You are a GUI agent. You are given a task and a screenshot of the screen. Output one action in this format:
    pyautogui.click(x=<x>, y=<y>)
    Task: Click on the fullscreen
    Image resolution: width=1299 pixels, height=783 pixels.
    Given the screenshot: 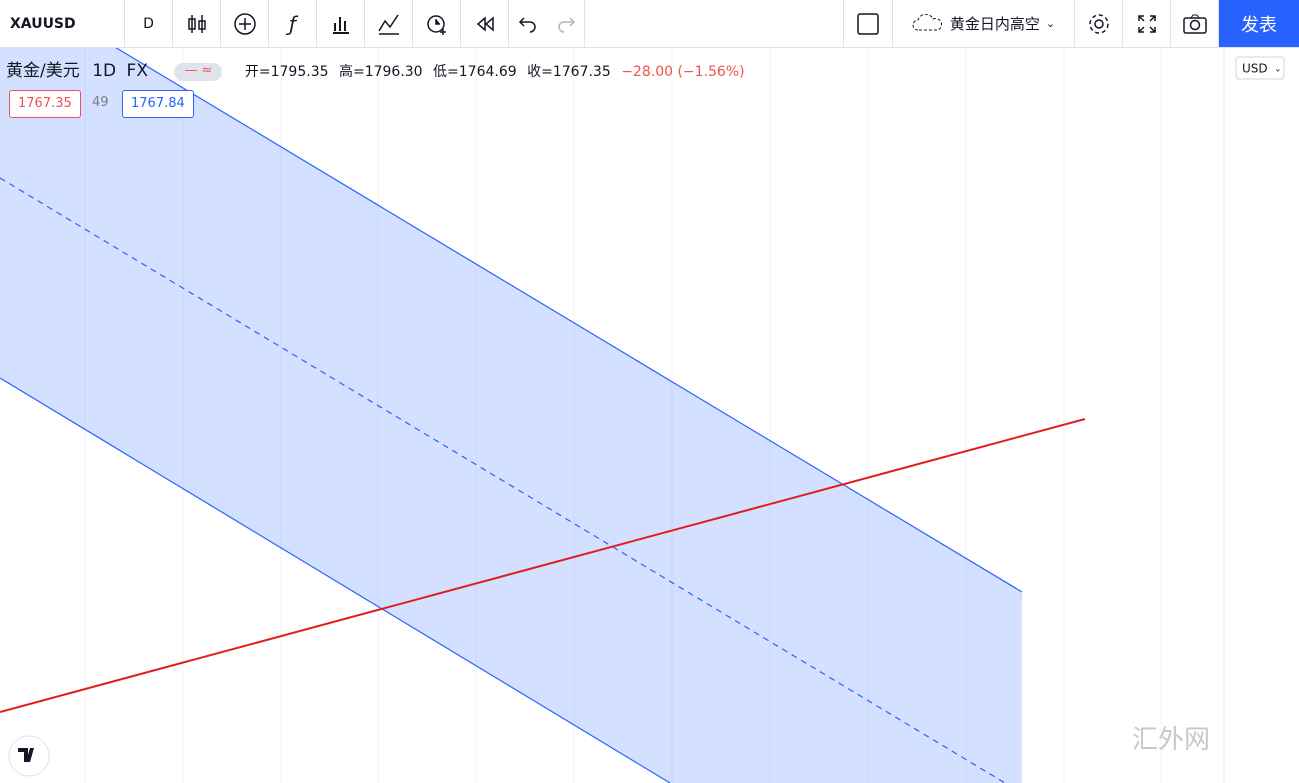 What is the action you would take?
    pyautogui.click(x=1147, y=23)
    